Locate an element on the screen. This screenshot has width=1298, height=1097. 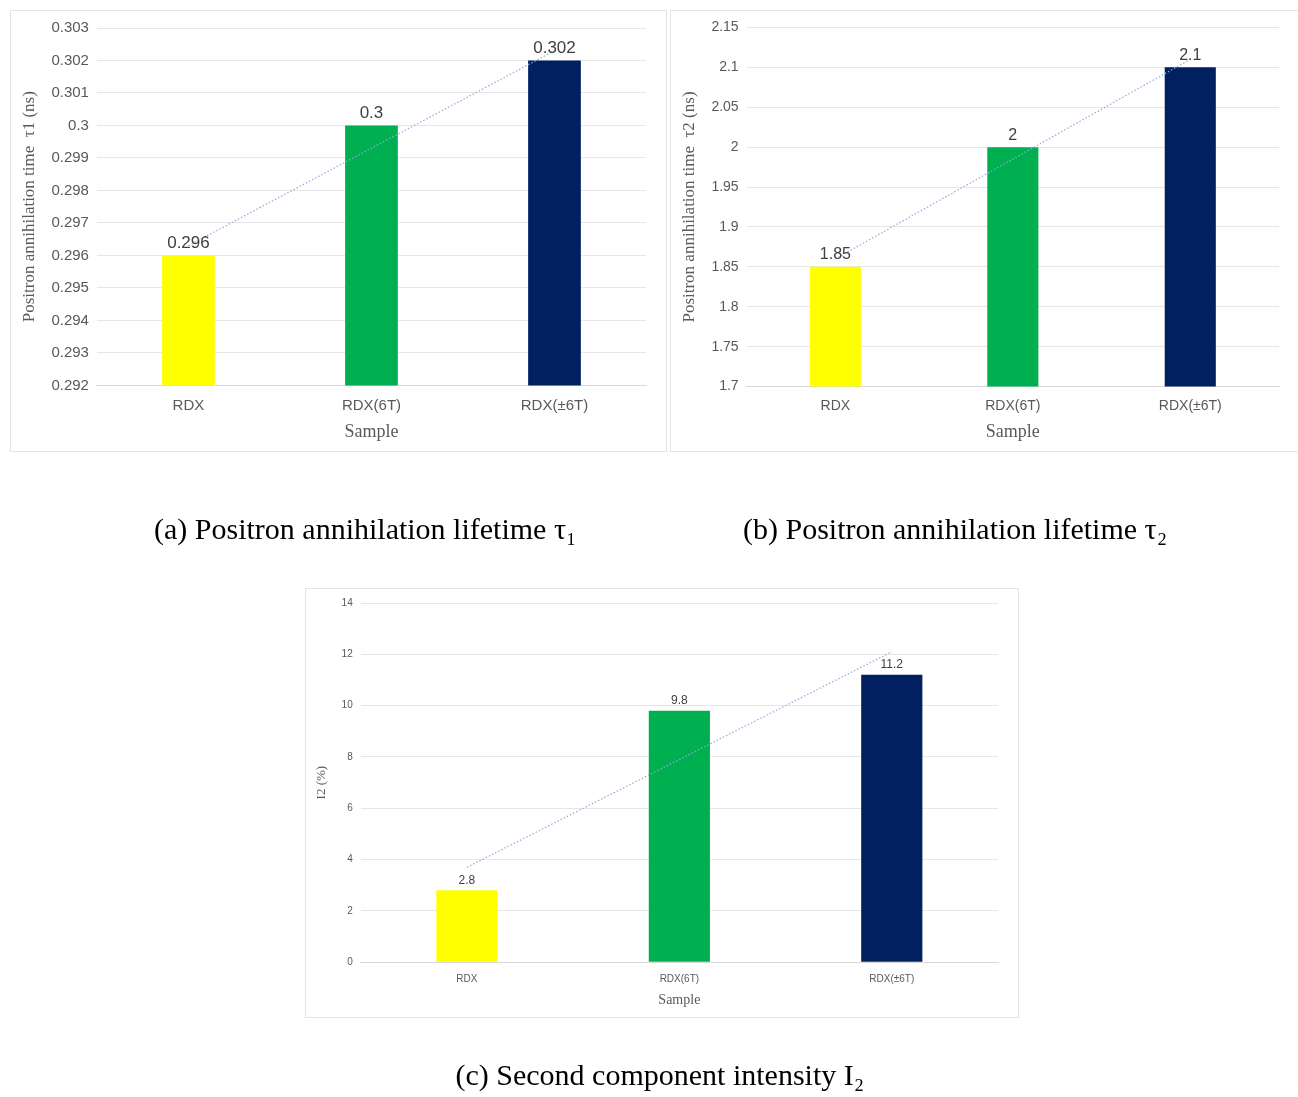
data-label: 9.8 is located at coordinates (680, 700).